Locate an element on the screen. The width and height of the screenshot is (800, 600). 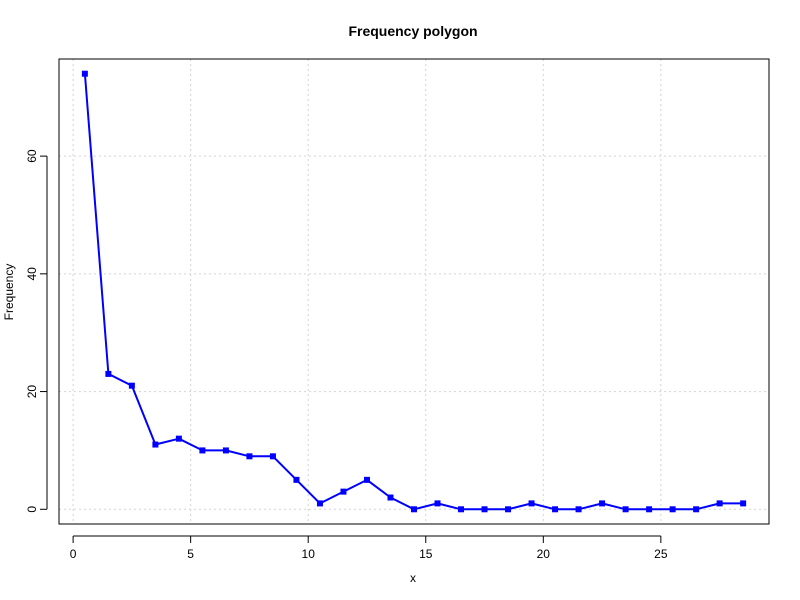
x-axis-label: x is located at coordinates (413, 578).